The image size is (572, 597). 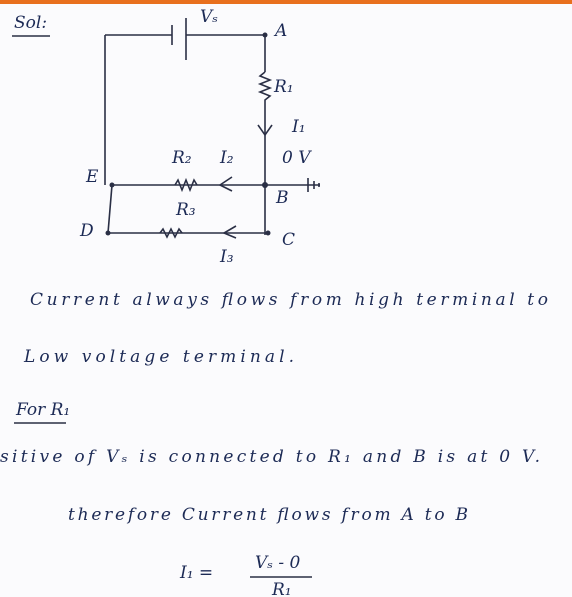 What do you see at coordinates (278, 563) in the screenshot?
I see `equation-numerator: Vₛ - 0` at bounding box center [278, 563].